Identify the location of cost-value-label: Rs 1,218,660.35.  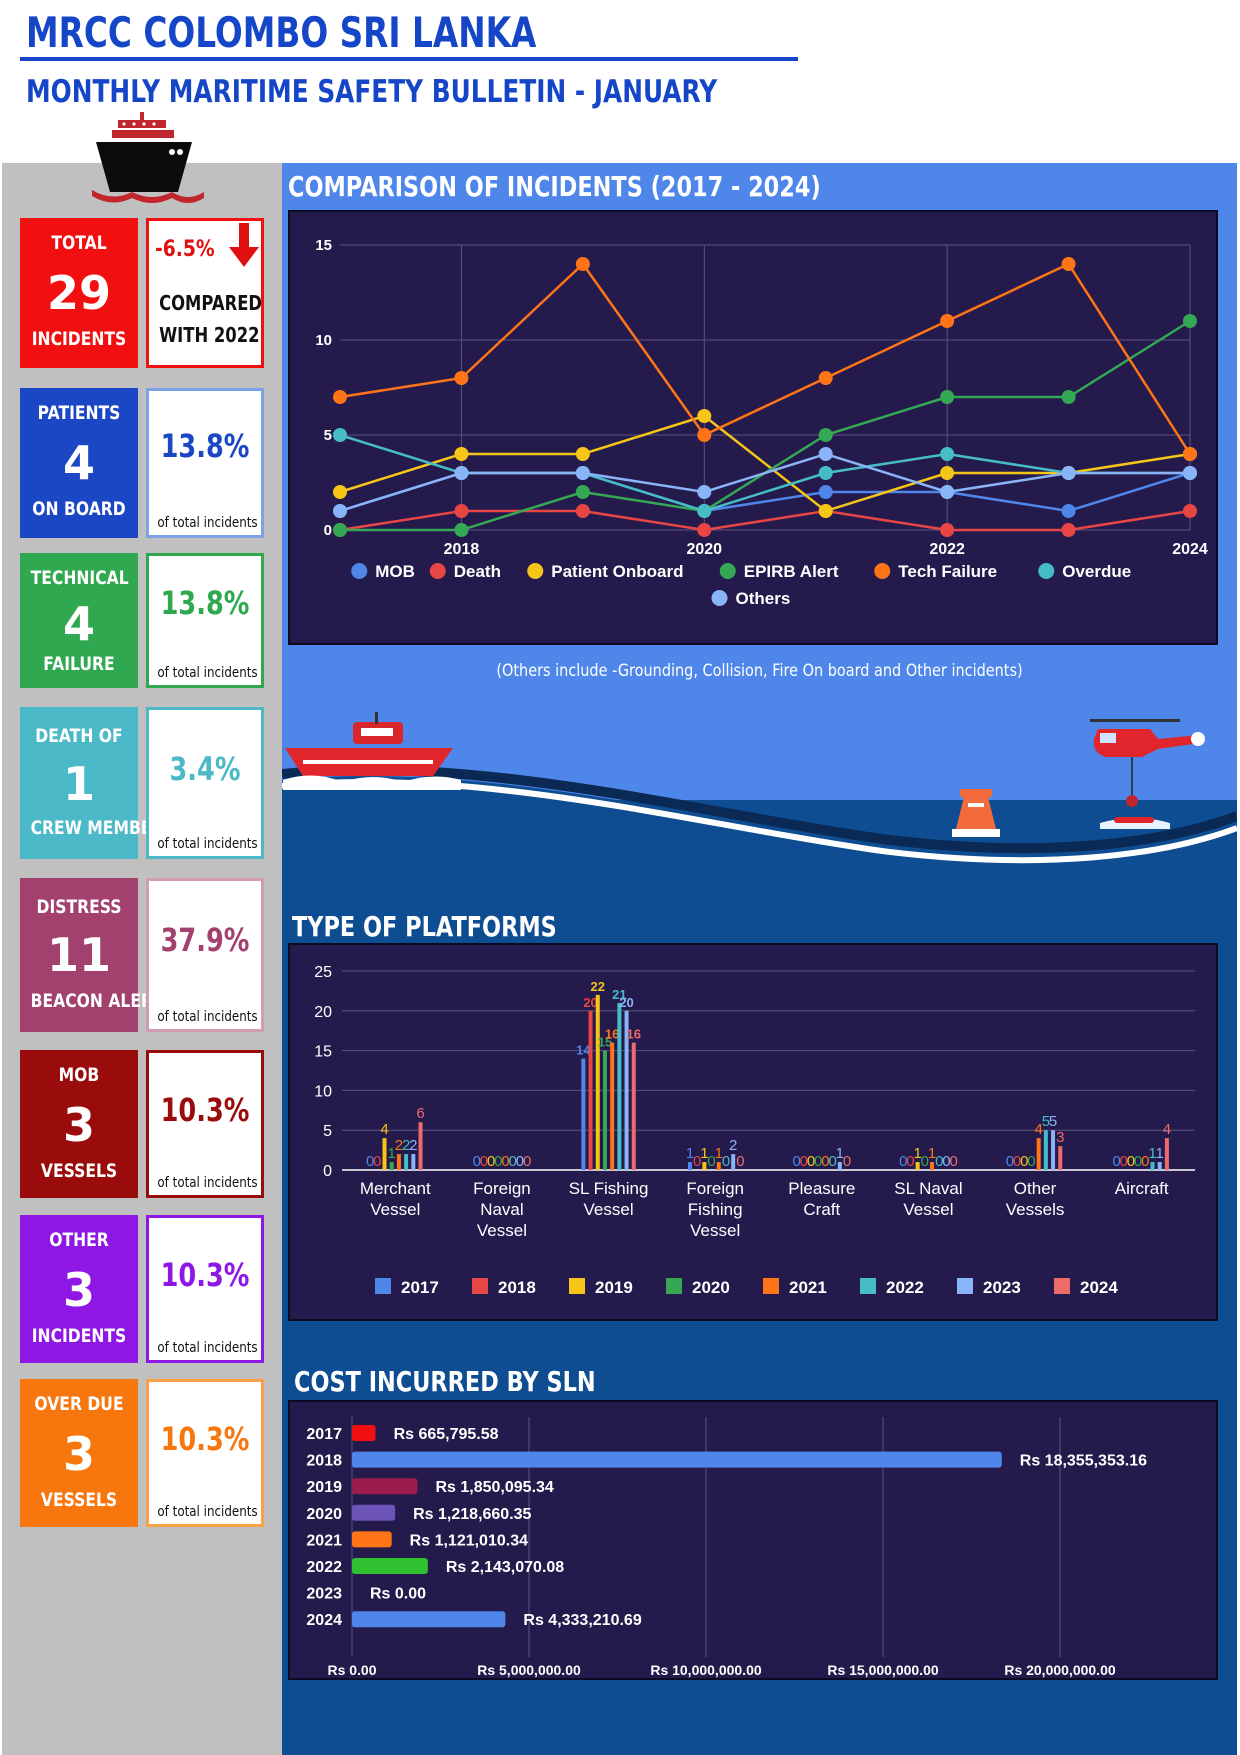
(472, 1514).